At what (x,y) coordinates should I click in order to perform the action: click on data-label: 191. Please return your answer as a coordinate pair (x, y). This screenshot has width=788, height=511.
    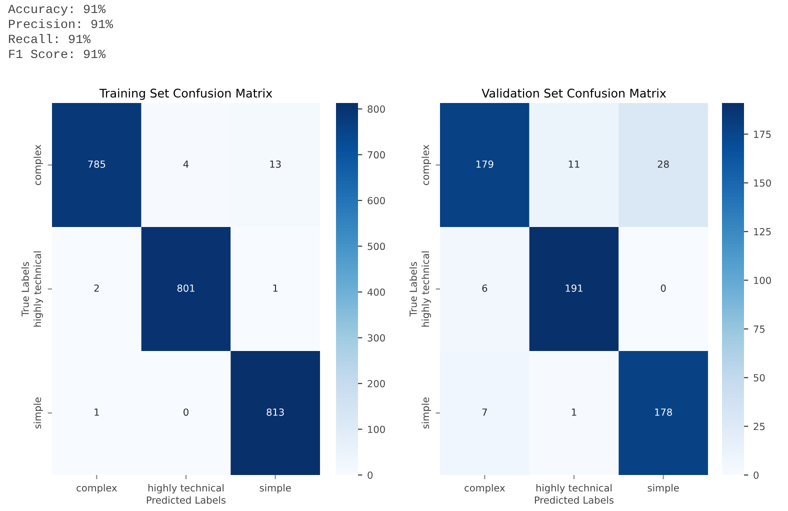
    Looking at the image, I should click on (574, 288).